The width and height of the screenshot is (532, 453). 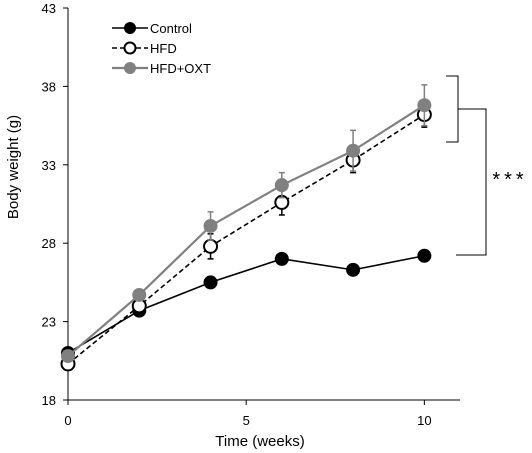 I want to click on significance-bracket, so click(x=466, y=165).